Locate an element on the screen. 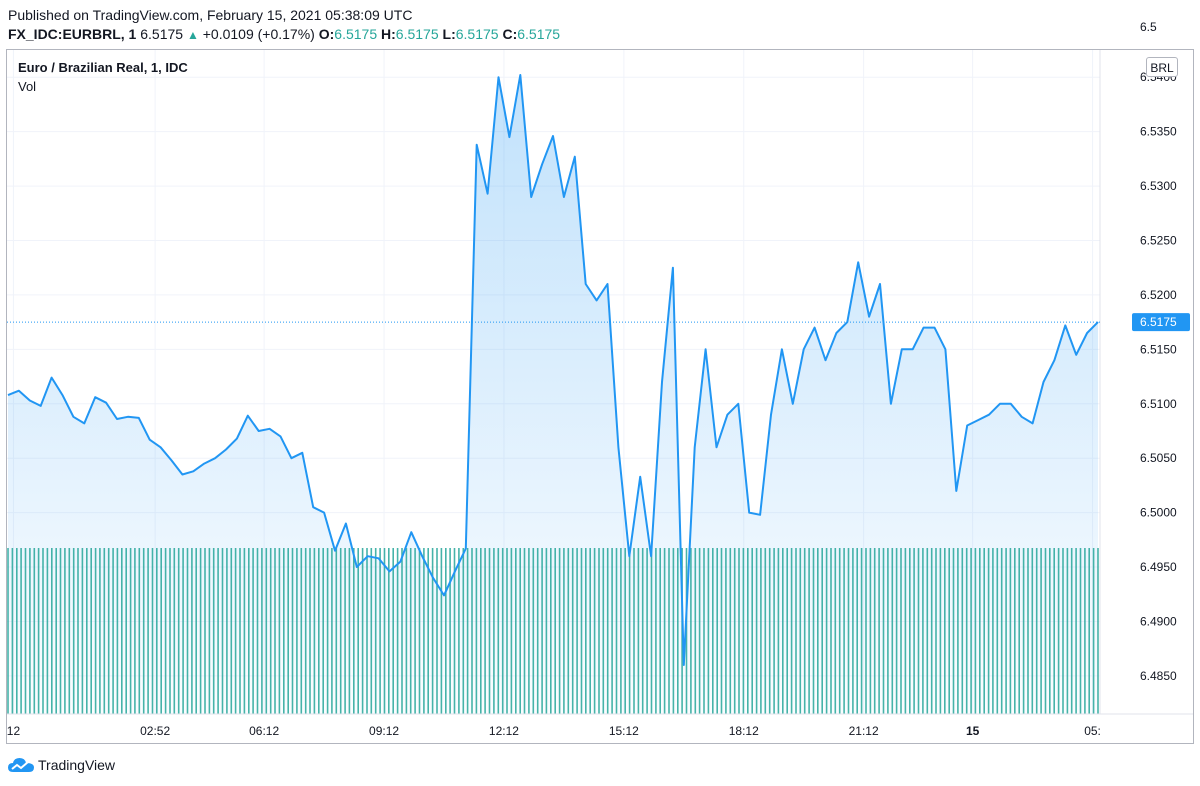 This screenshot has width=1200, height=786. last-price-tag is located at coordinates (1161, 322).